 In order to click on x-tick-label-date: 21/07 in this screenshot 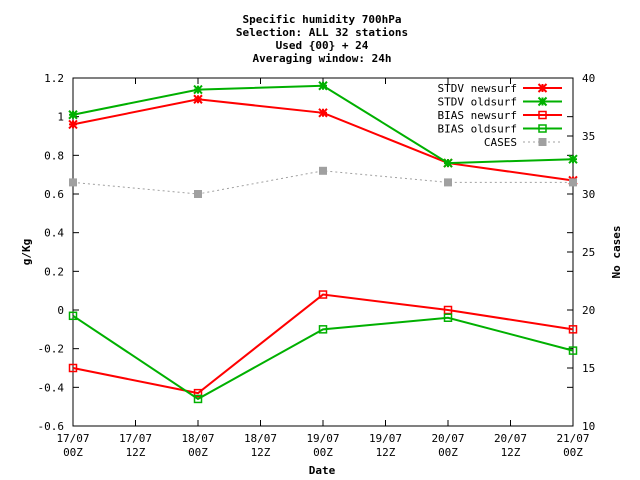, I will do `click(572, 438)`.